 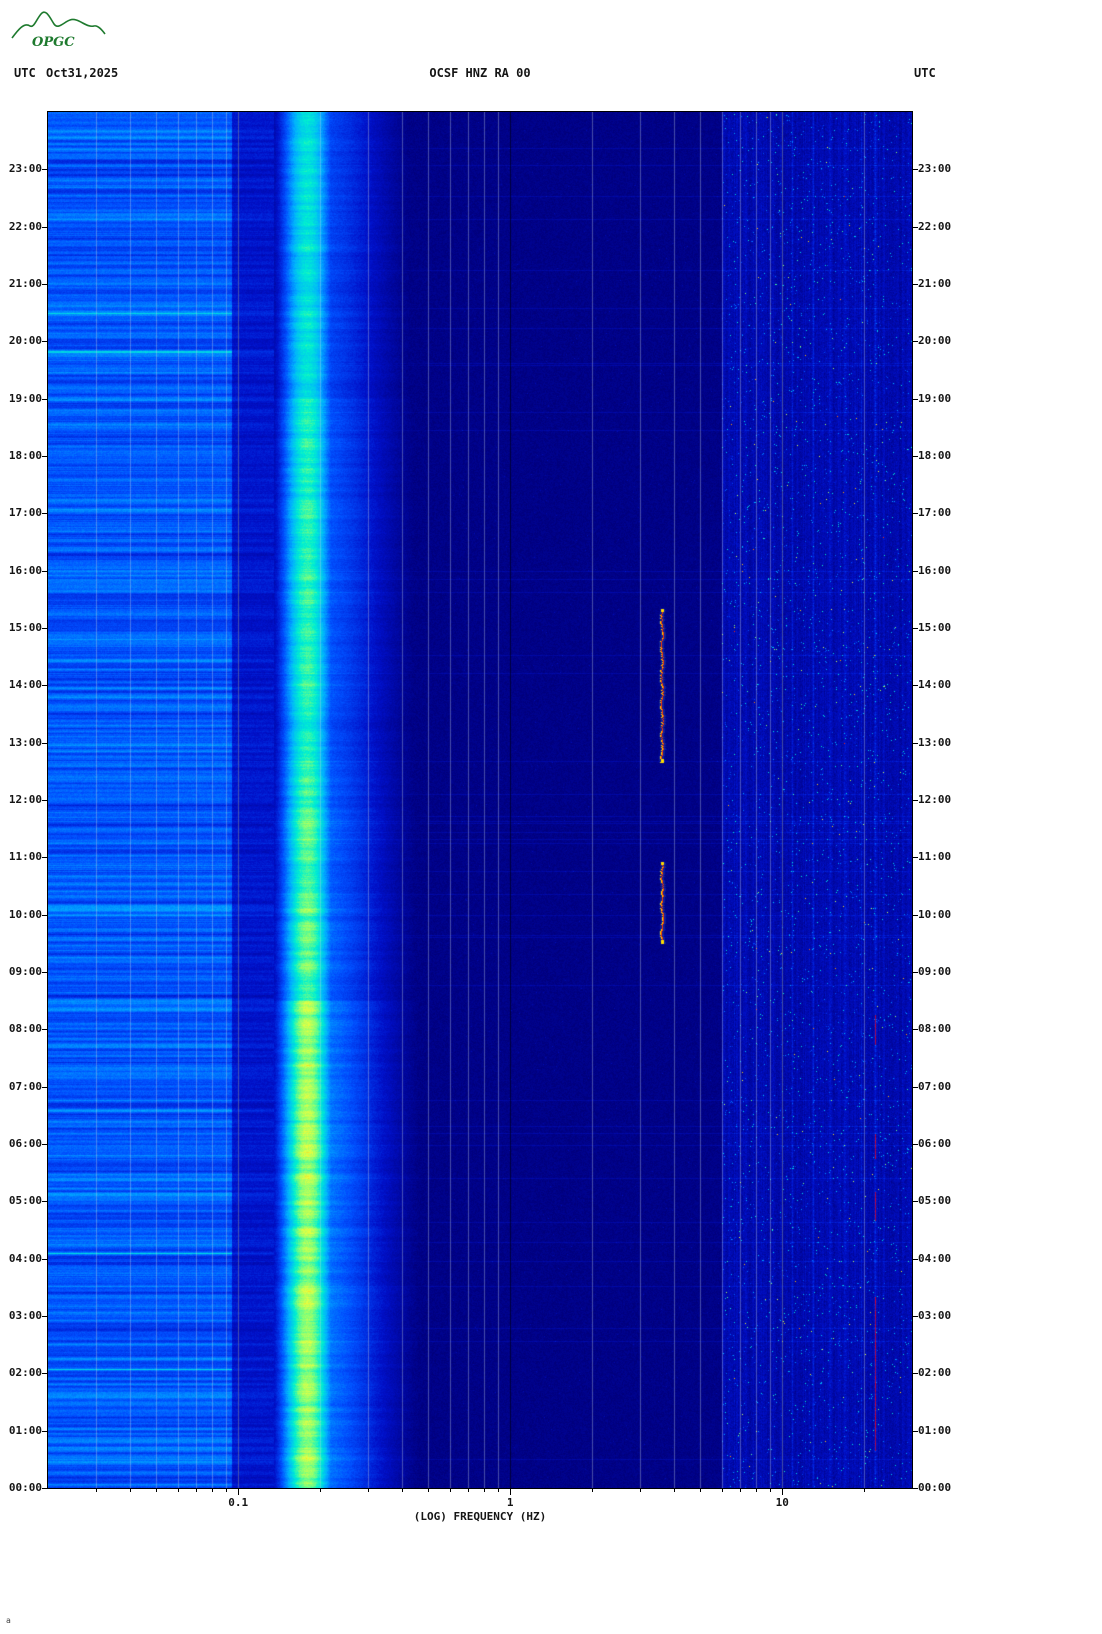 What do you see at coordinates (935, 1430) in the screenshot?
I see `time-label-right: 01:00` at bounding box center [935, 1430].